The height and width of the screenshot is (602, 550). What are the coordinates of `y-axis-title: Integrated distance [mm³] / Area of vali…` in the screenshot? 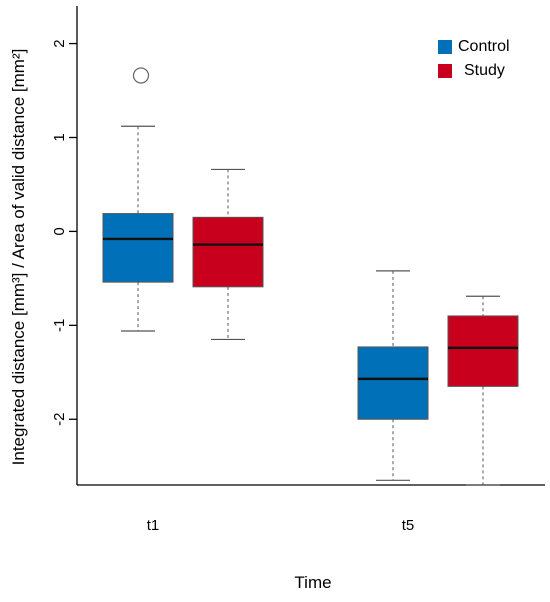 It's located at (18, 257).